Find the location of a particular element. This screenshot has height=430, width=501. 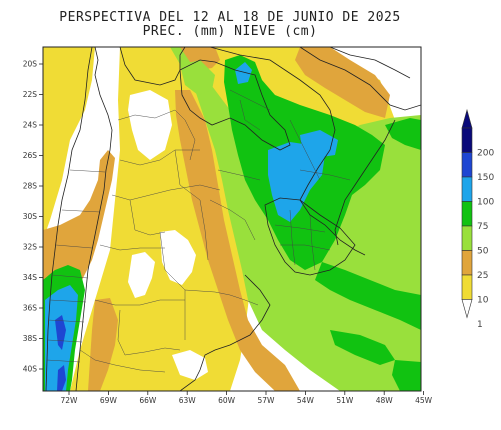

map-title-line2: PREC. (mm) NIEVE (cm) is located at coordinates (230, 31).